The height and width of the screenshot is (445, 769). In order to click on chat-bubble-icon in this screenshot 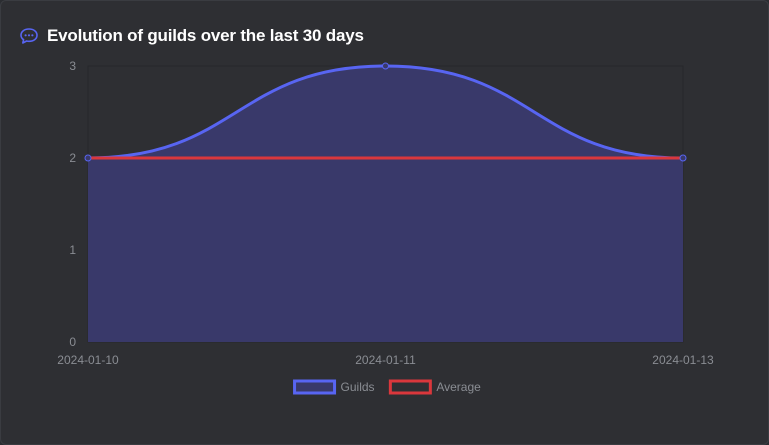, I will do `click(29, 36)`.